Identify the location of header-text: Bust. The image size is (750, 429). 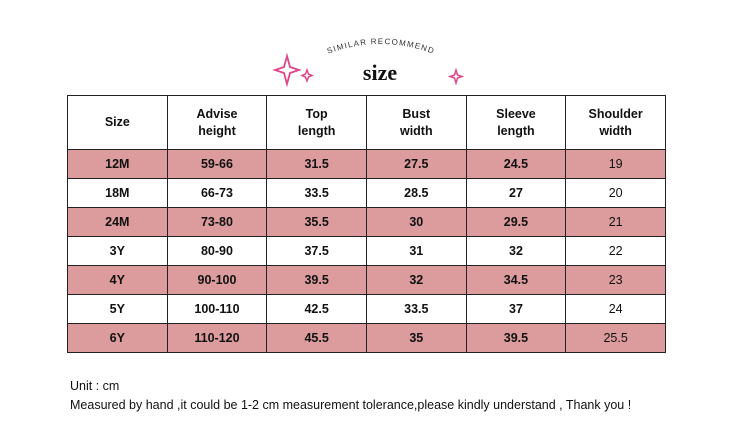
(416, 113).